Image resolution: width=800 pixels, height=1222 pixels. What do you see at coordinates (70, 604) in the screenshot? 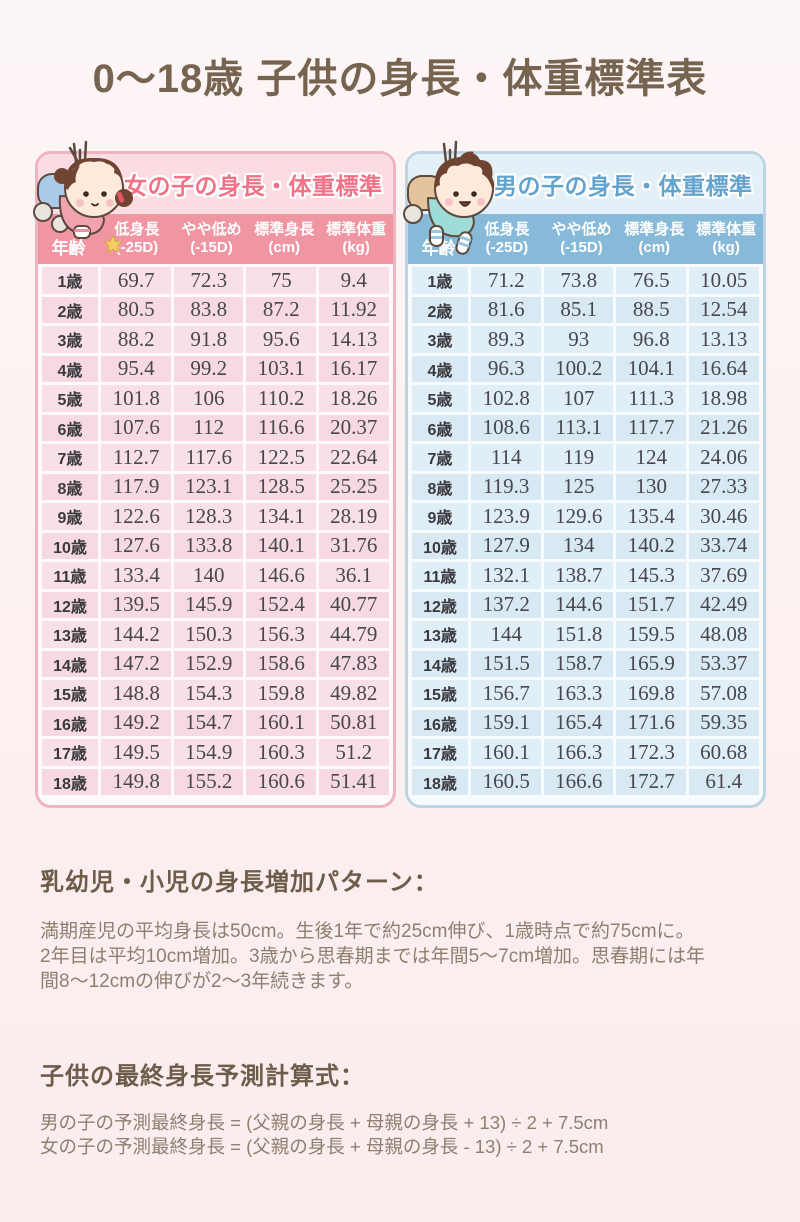
I see `age-cell: 12歳` at bounding box center [70, 604].